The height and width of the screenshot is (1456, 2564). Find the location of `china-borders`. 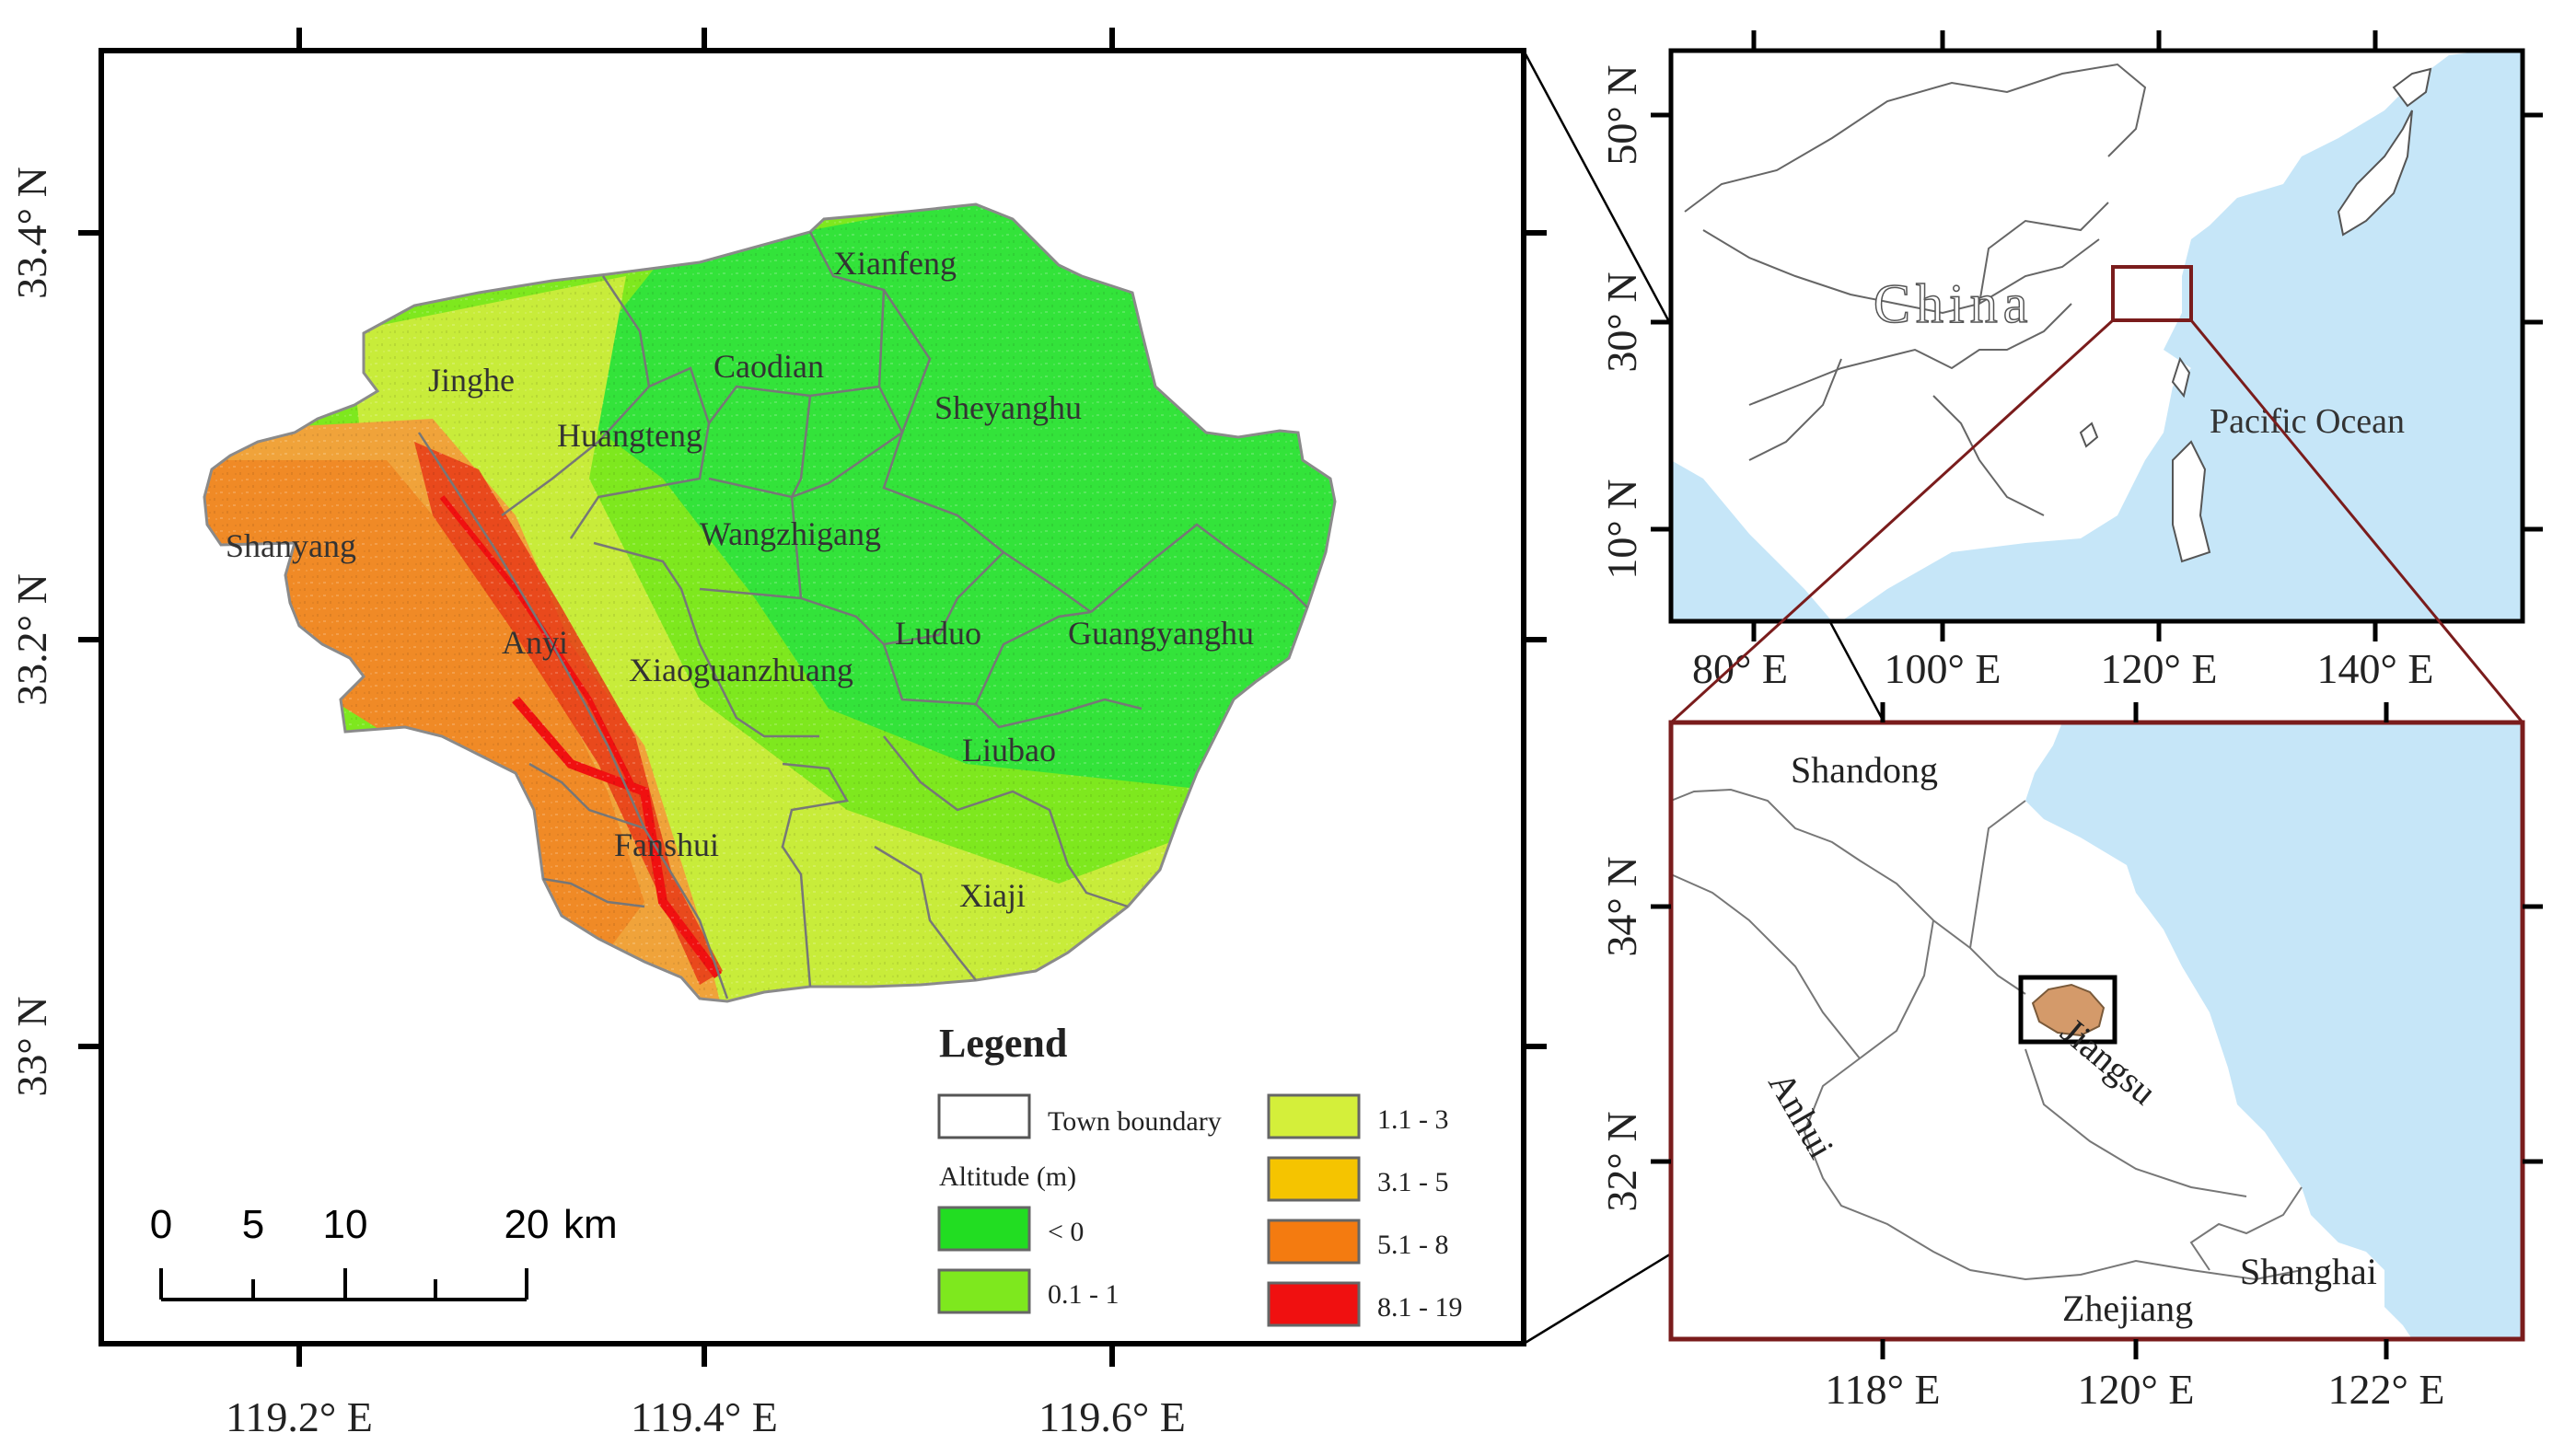

china-borders is located at coordinates (1915, 289).